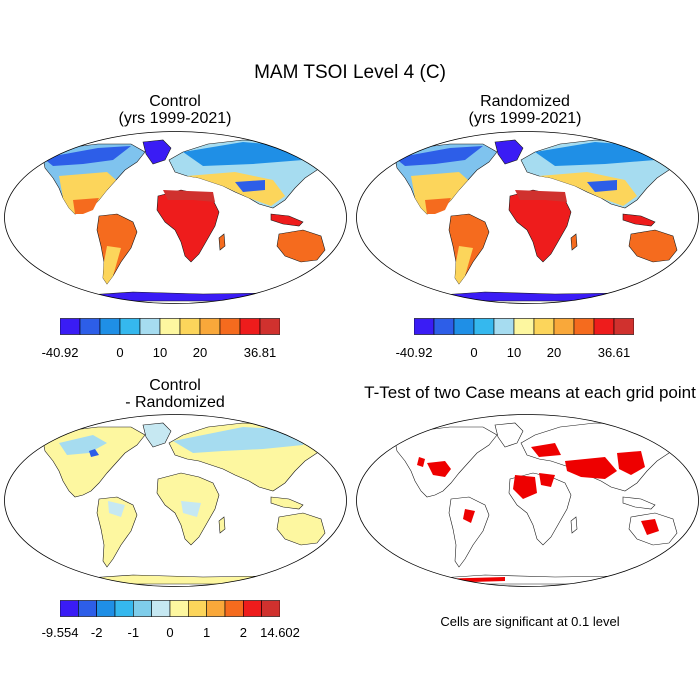 This screenshot has height=700, width=700. I want to click on map-ttest, so click(527, 500).